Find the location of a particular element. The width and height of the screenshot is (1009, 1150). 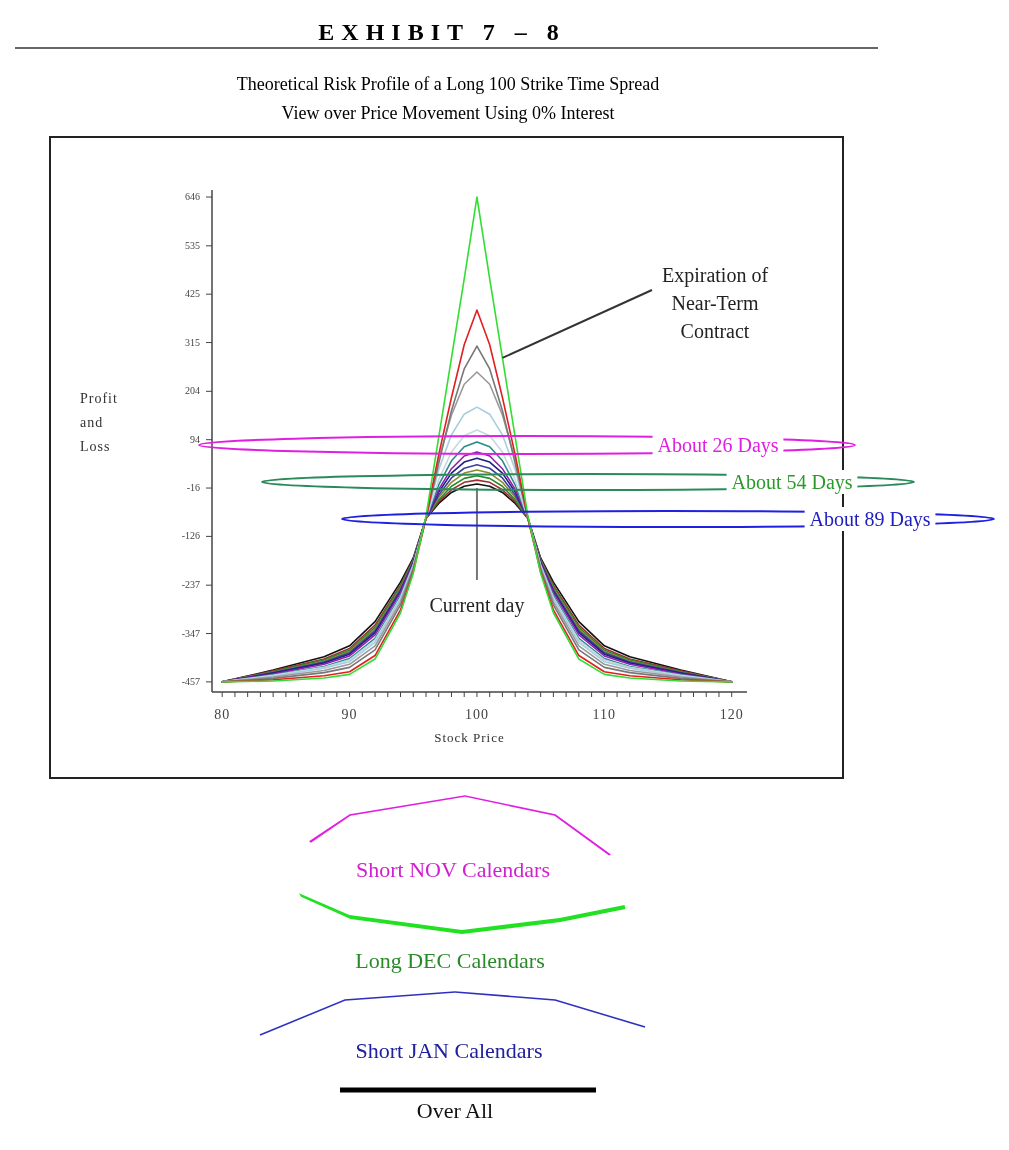

x-tick-label: 100 is located at coordinates (476, 714).